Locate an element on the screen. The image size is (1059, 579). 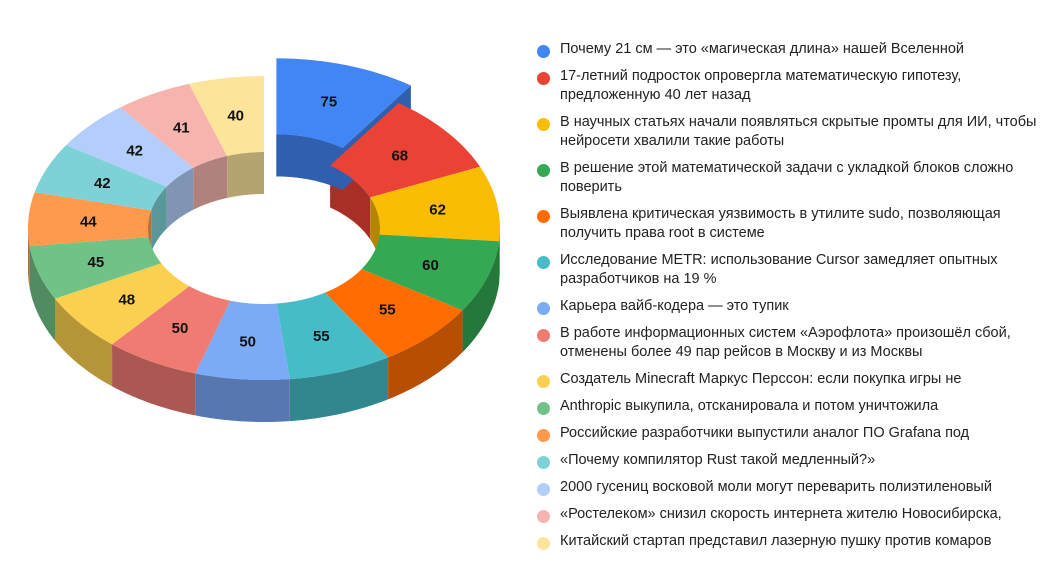
slice-value-label: 44 is located at coordinates (88, 221).